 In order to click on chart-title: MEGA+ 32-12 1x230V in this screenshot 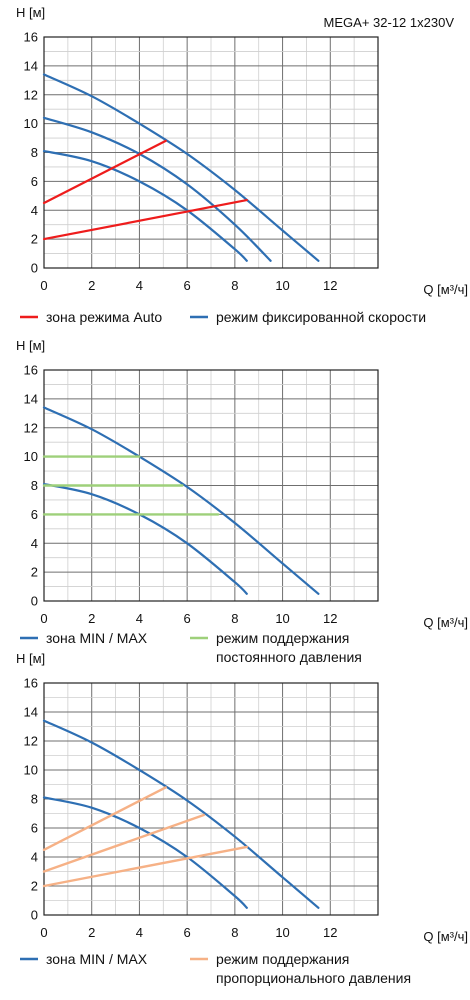, I will do `click(389, 22)`.